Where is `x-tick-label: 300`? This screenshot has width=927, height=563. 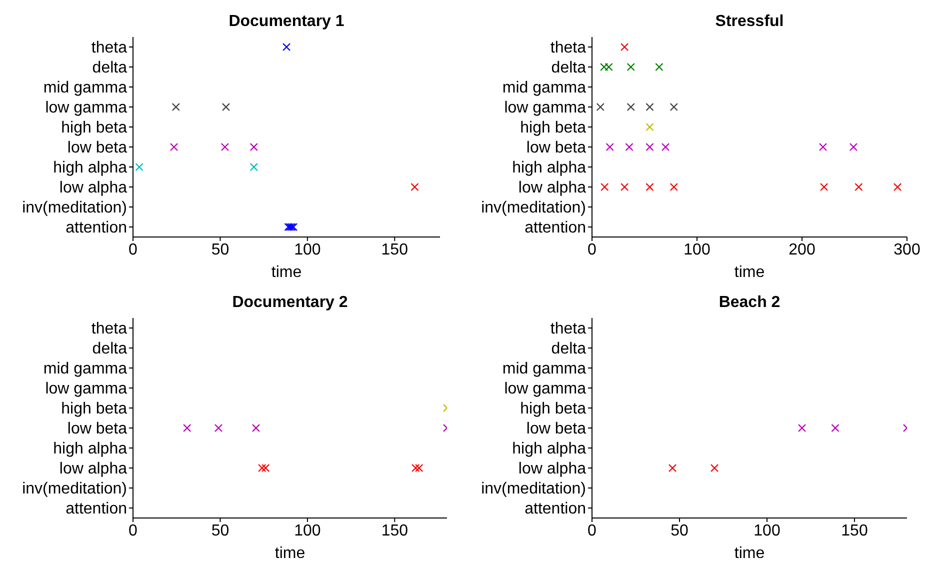 x-tick-label: 300 is located at coordinates (907, 249).